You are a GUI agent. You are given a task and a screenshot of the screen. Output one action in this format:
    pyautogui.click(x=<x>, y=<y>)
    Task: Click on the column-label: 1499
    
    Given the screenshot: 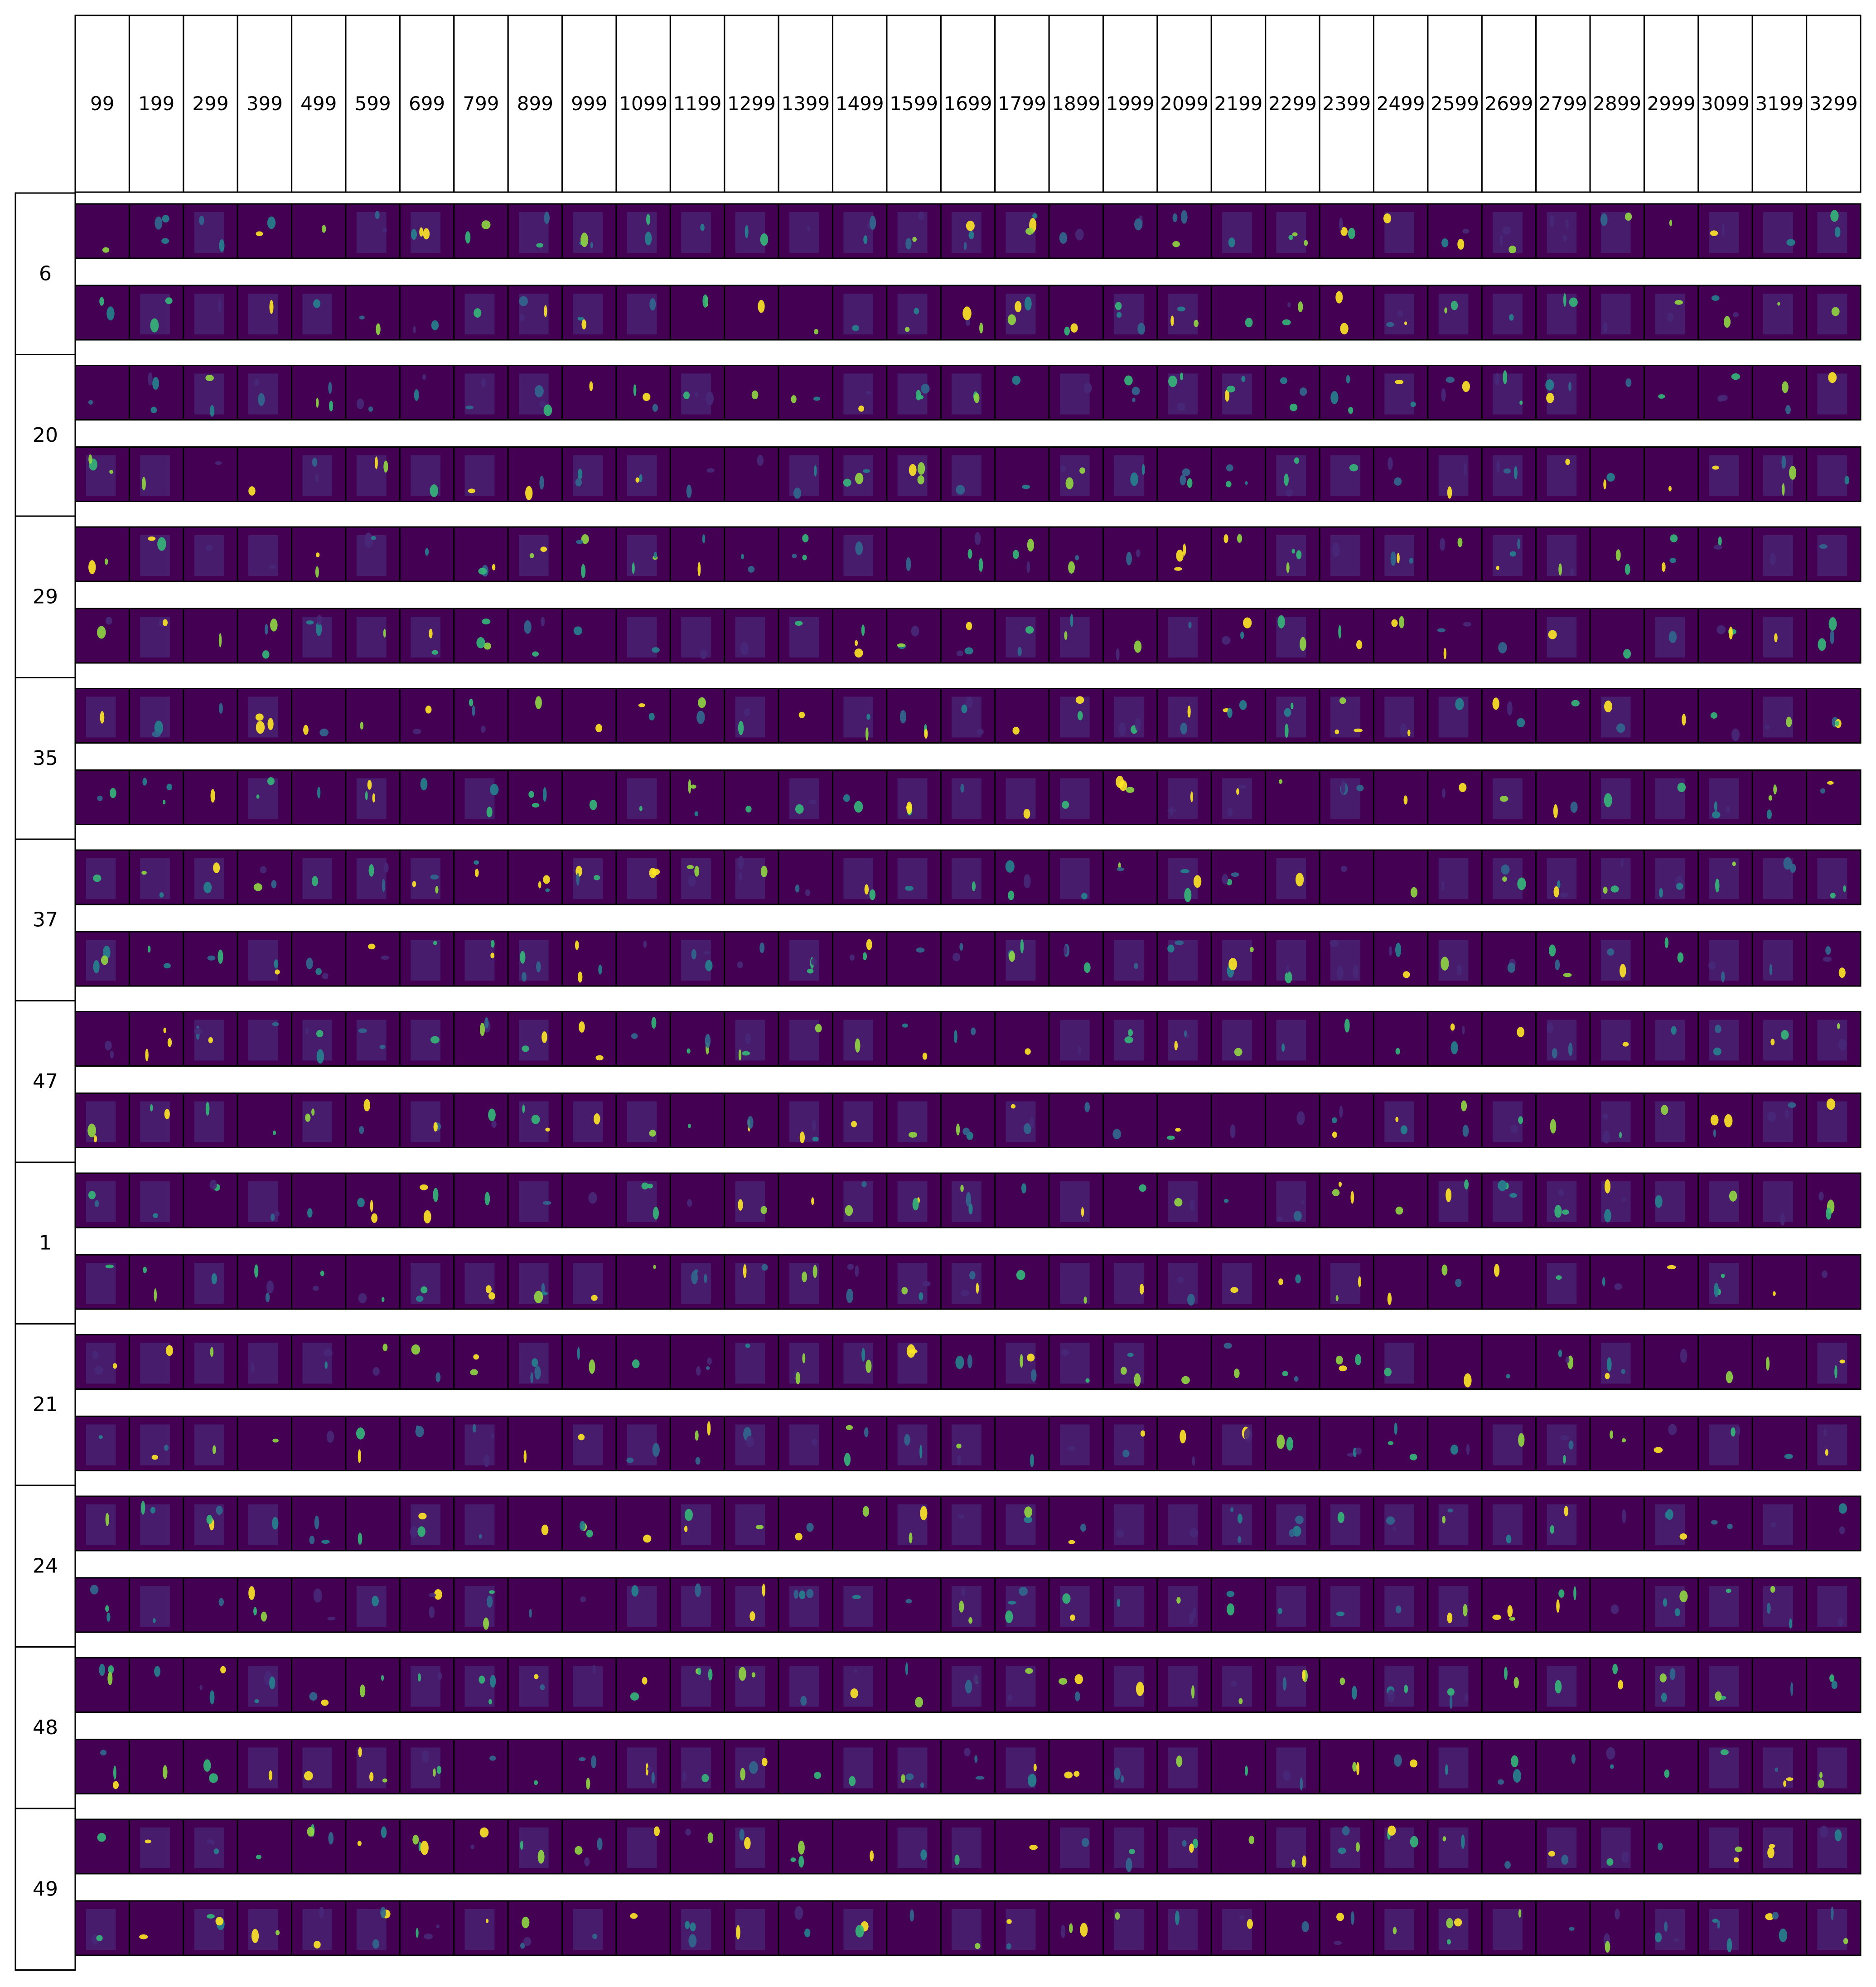 What is the action you would take?
    pyautogui.click(x=860, y=103)
    